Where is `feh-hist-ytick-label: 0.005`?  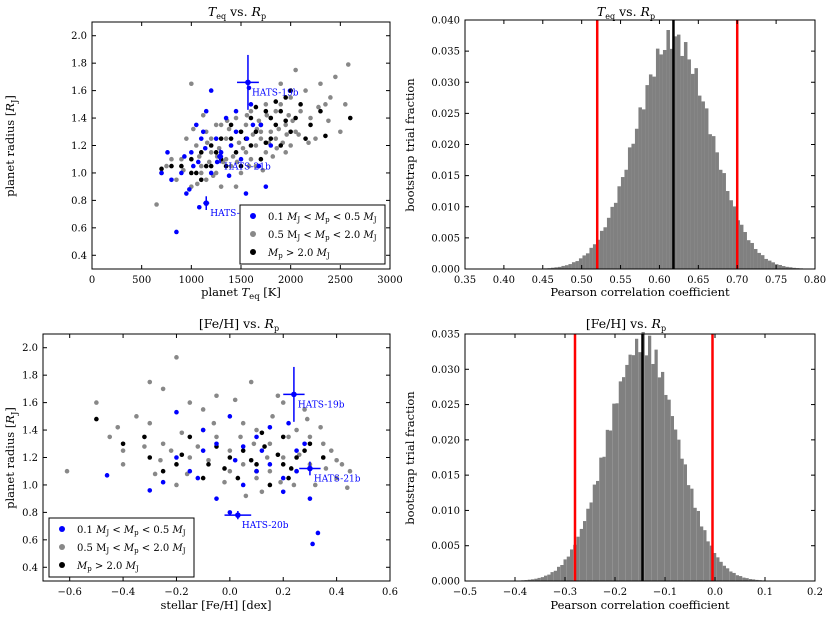
feh-hist-ytick-label: 0.005 is located at coordinates (445, 546).